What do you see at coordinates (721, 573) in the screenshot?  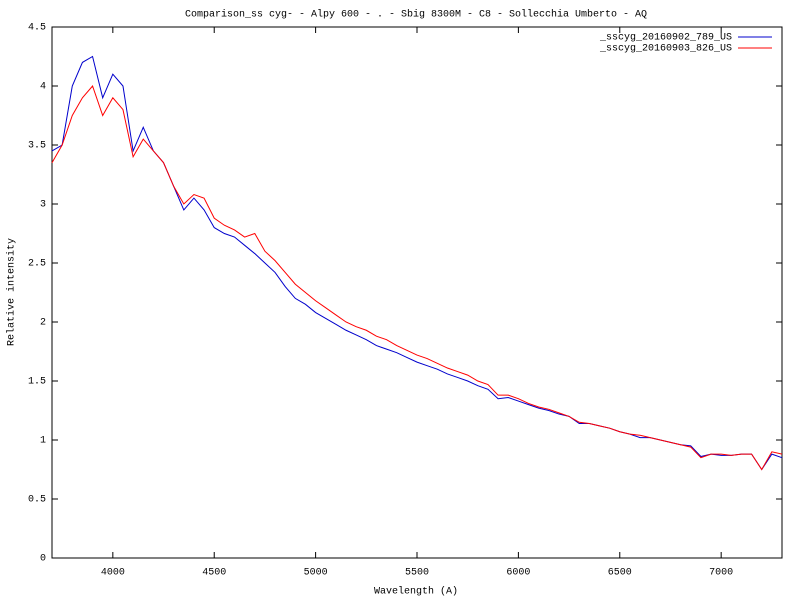 I see `x-tick-label: 7000` at bounding box center [721, 573].